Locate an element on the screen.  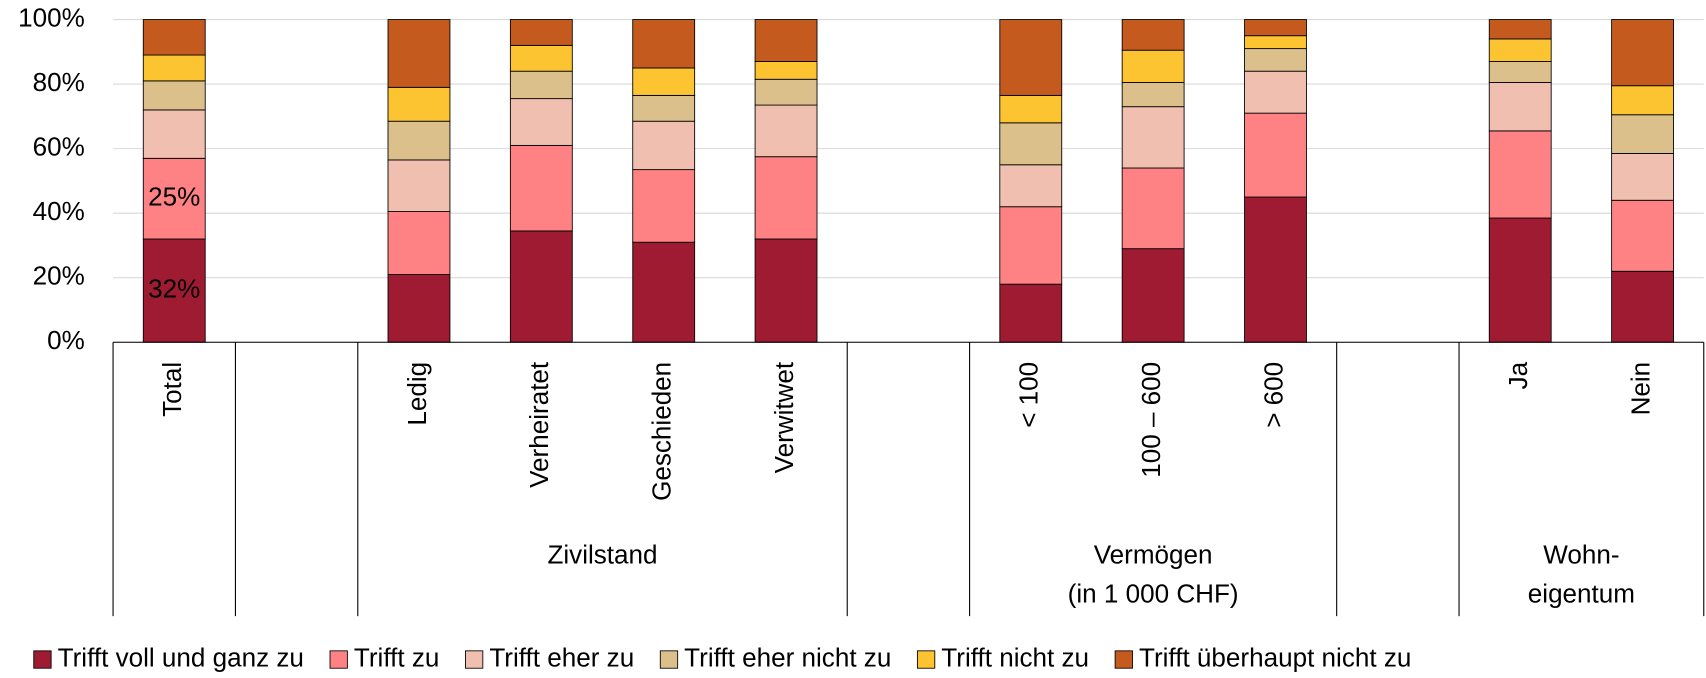
x-tick-label: Nein is located at coordinates (1640, 389).